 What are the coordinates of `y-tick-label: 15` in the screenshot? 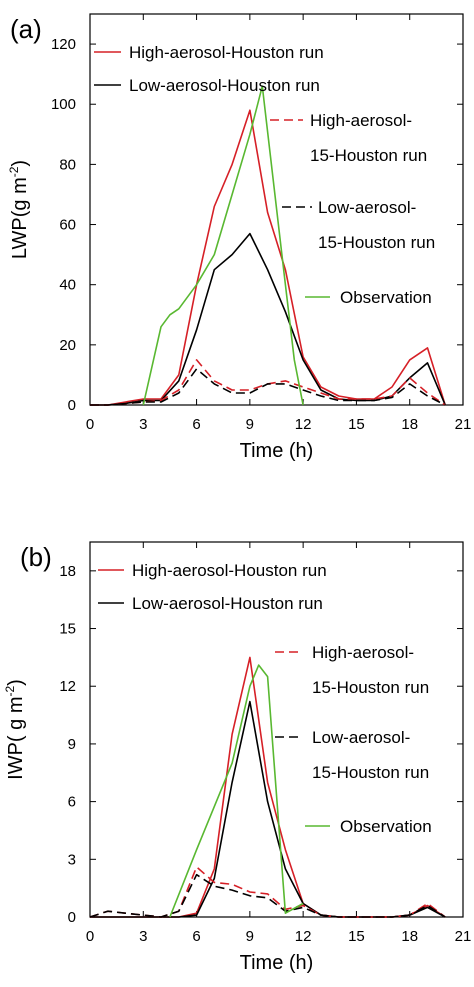 It's located at (67, 629).